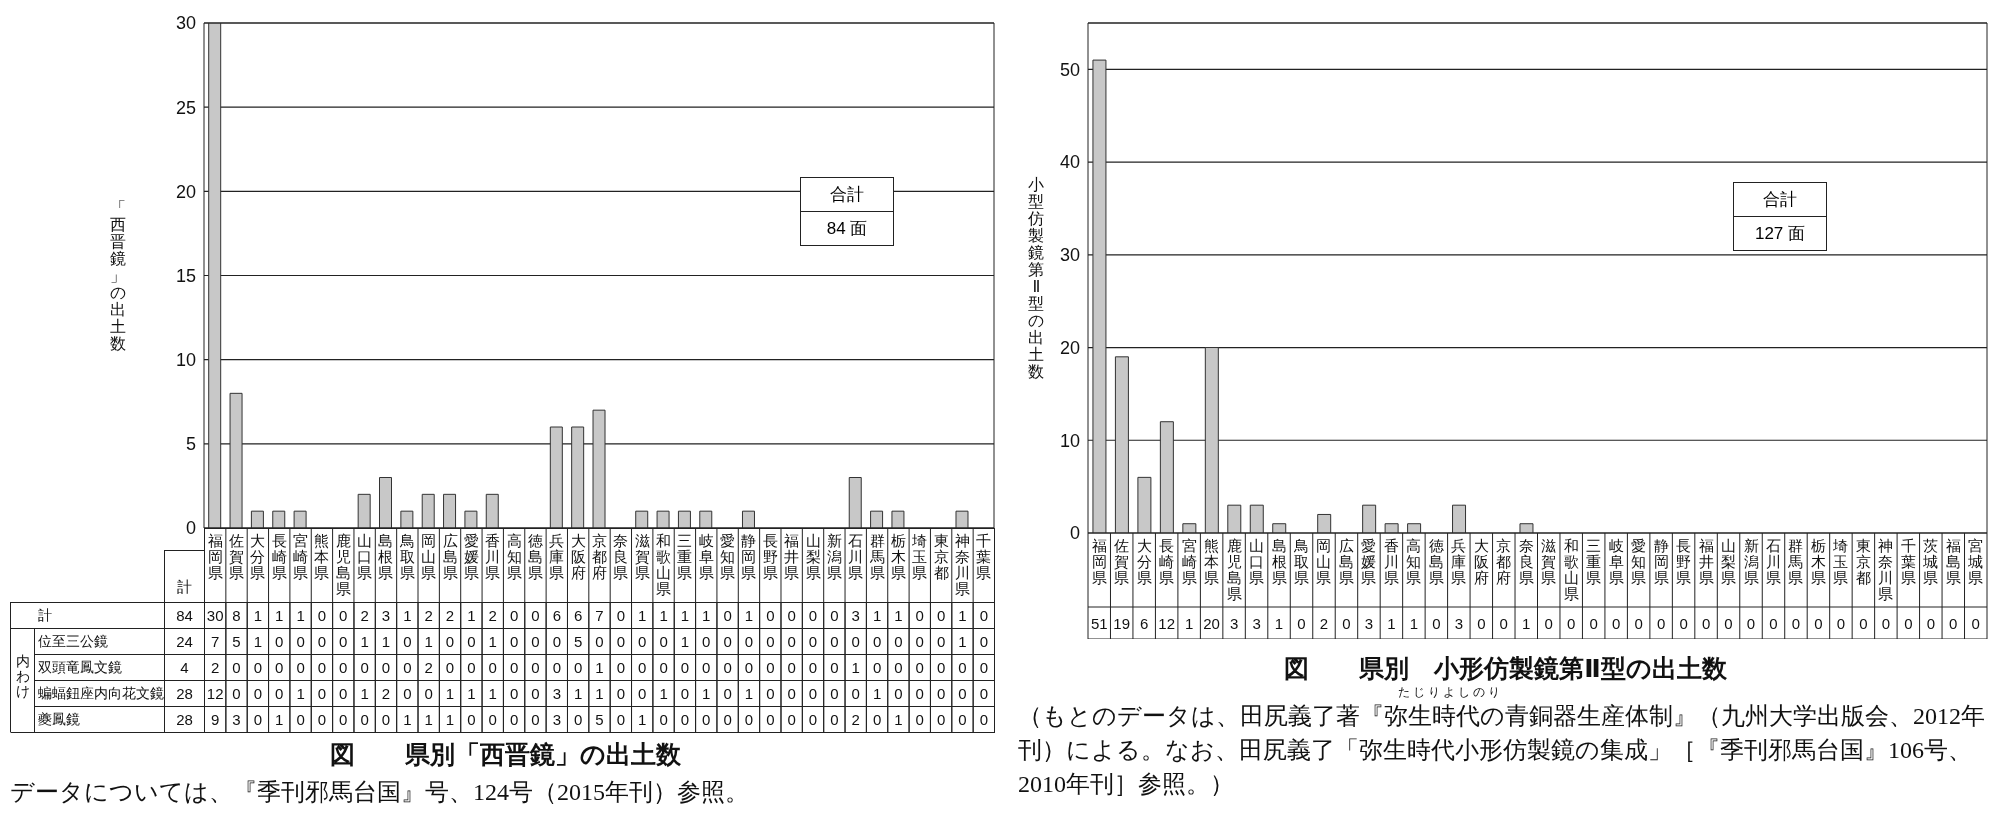 This screenshot has width=2000, height=832. What do you see at coordinates (1684, 561) in the screenshot?
I see `x-tick-label: 長野県` at bounding box center [1684, 561].